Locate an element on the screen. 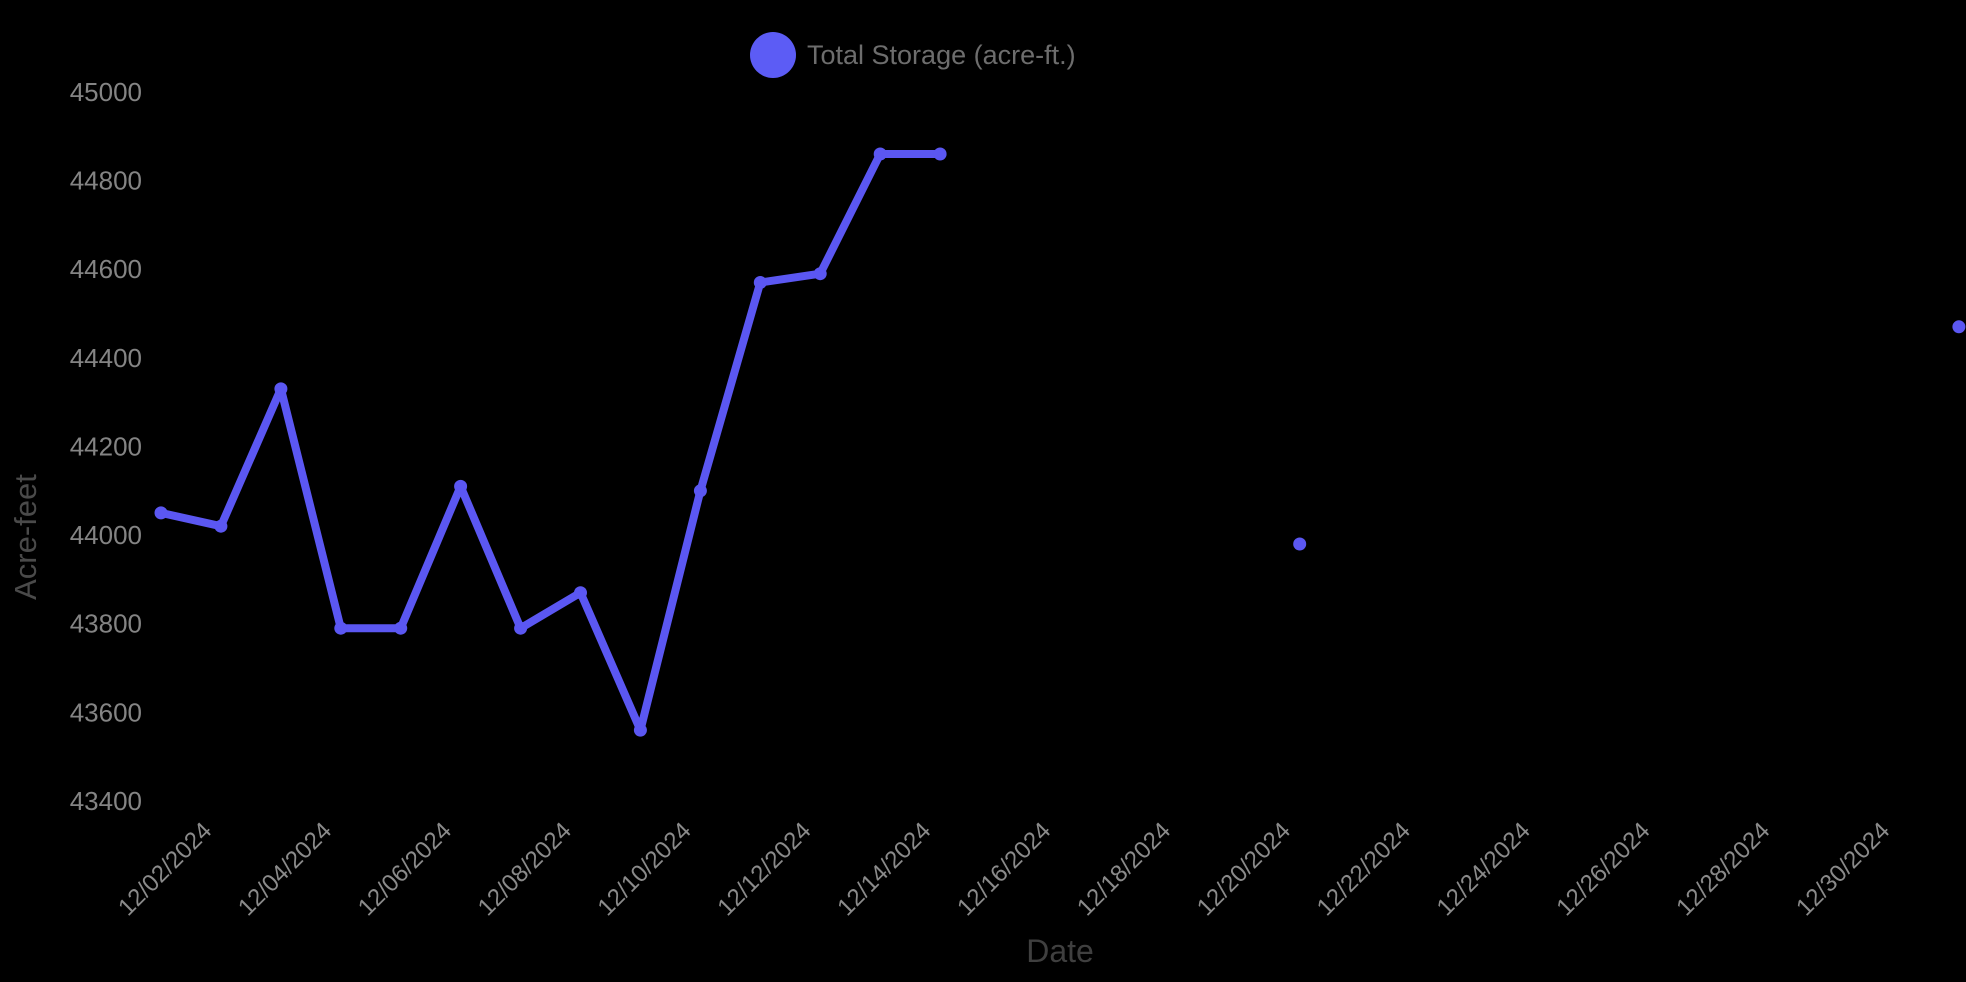 The height and width of the screenshot is (982, 1966). x-tick-label: 12/18/2024 is located at coordinates (1124, 869).